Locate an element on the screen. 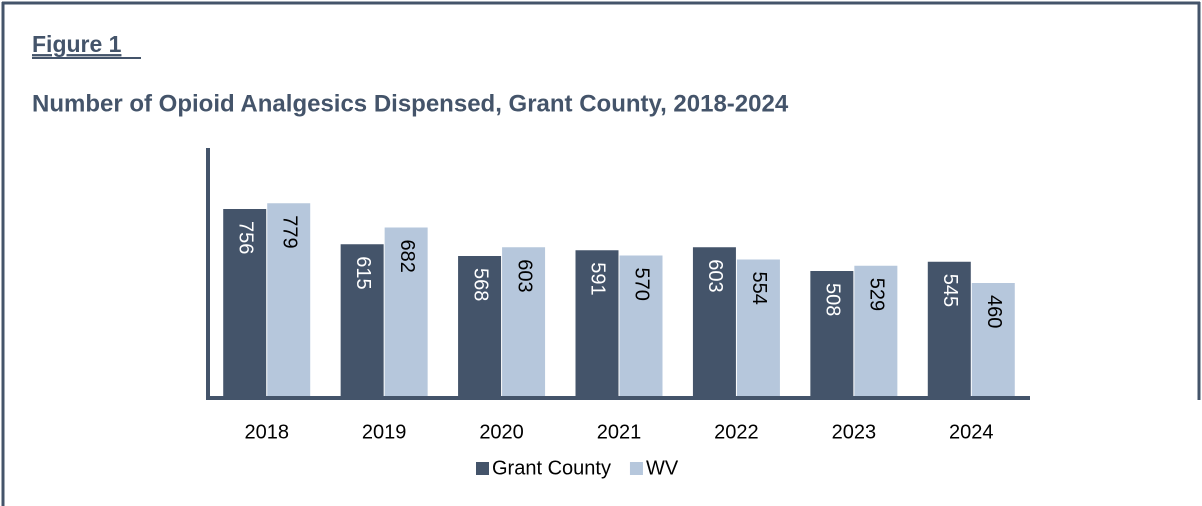 Image resolution: width=1202 pixels, height=506 pixels. data-label: 554 is located at coordinates (759, 288).